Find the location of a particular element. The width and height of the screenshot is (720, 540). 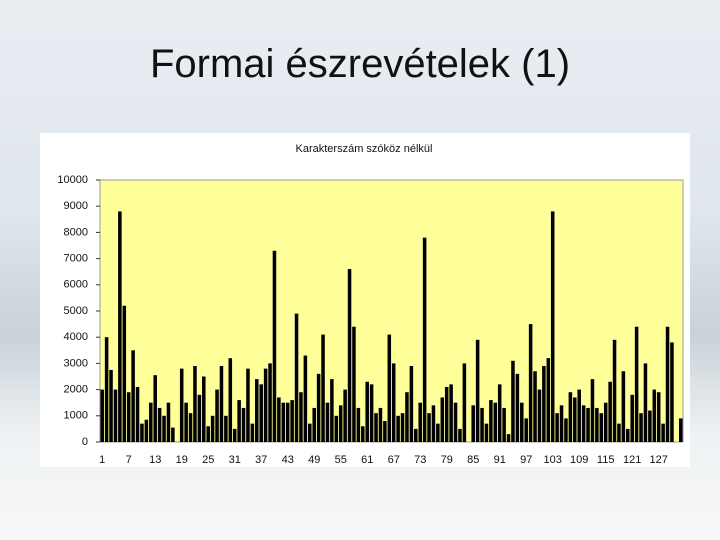

x-tick-label: 109 is located at coordinates (579, 460).